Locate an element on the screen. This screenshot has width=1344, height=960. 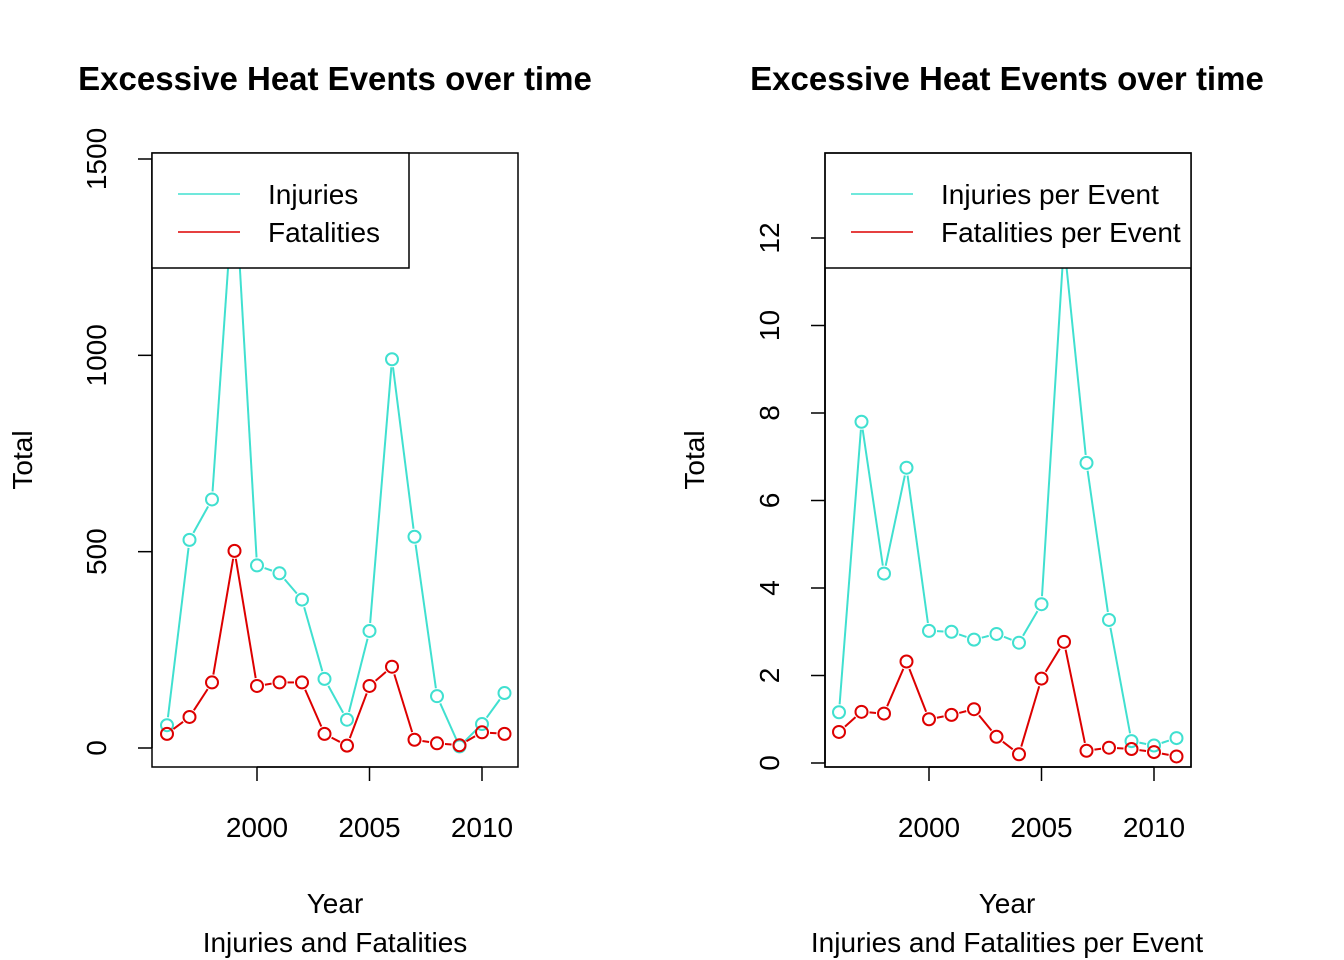
left-y-axis: 0 500 1000 1500 is located at coordinates (117, 442).